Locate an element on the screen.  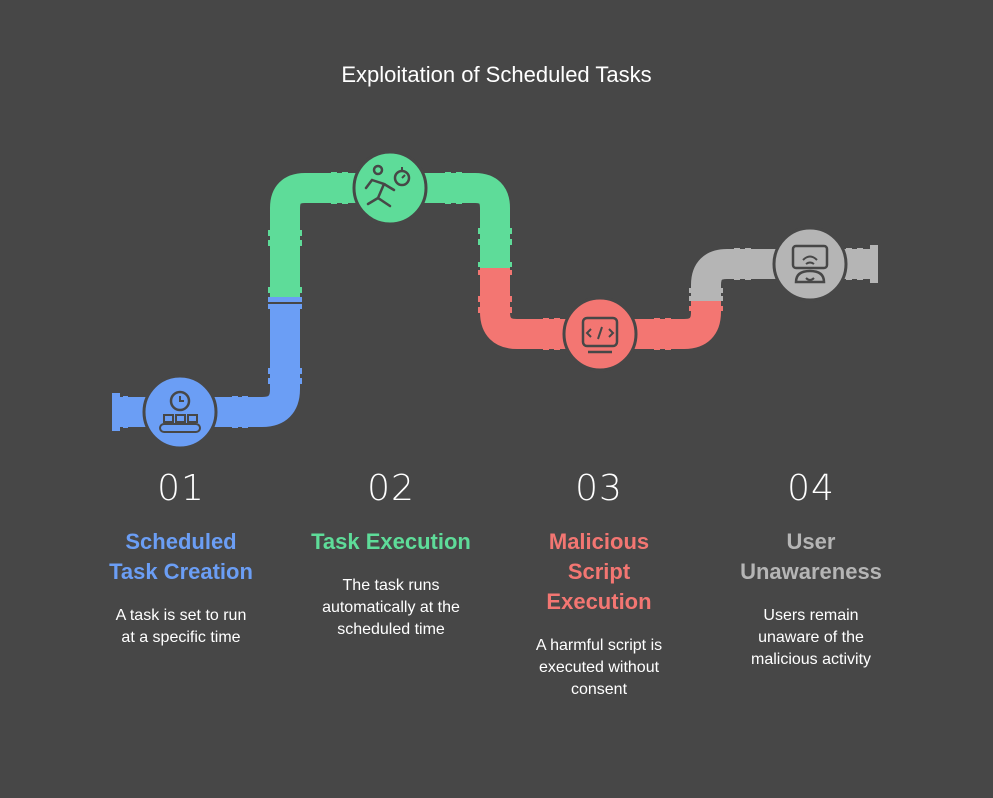
heading-line: User is located at coordinates (811, 541).